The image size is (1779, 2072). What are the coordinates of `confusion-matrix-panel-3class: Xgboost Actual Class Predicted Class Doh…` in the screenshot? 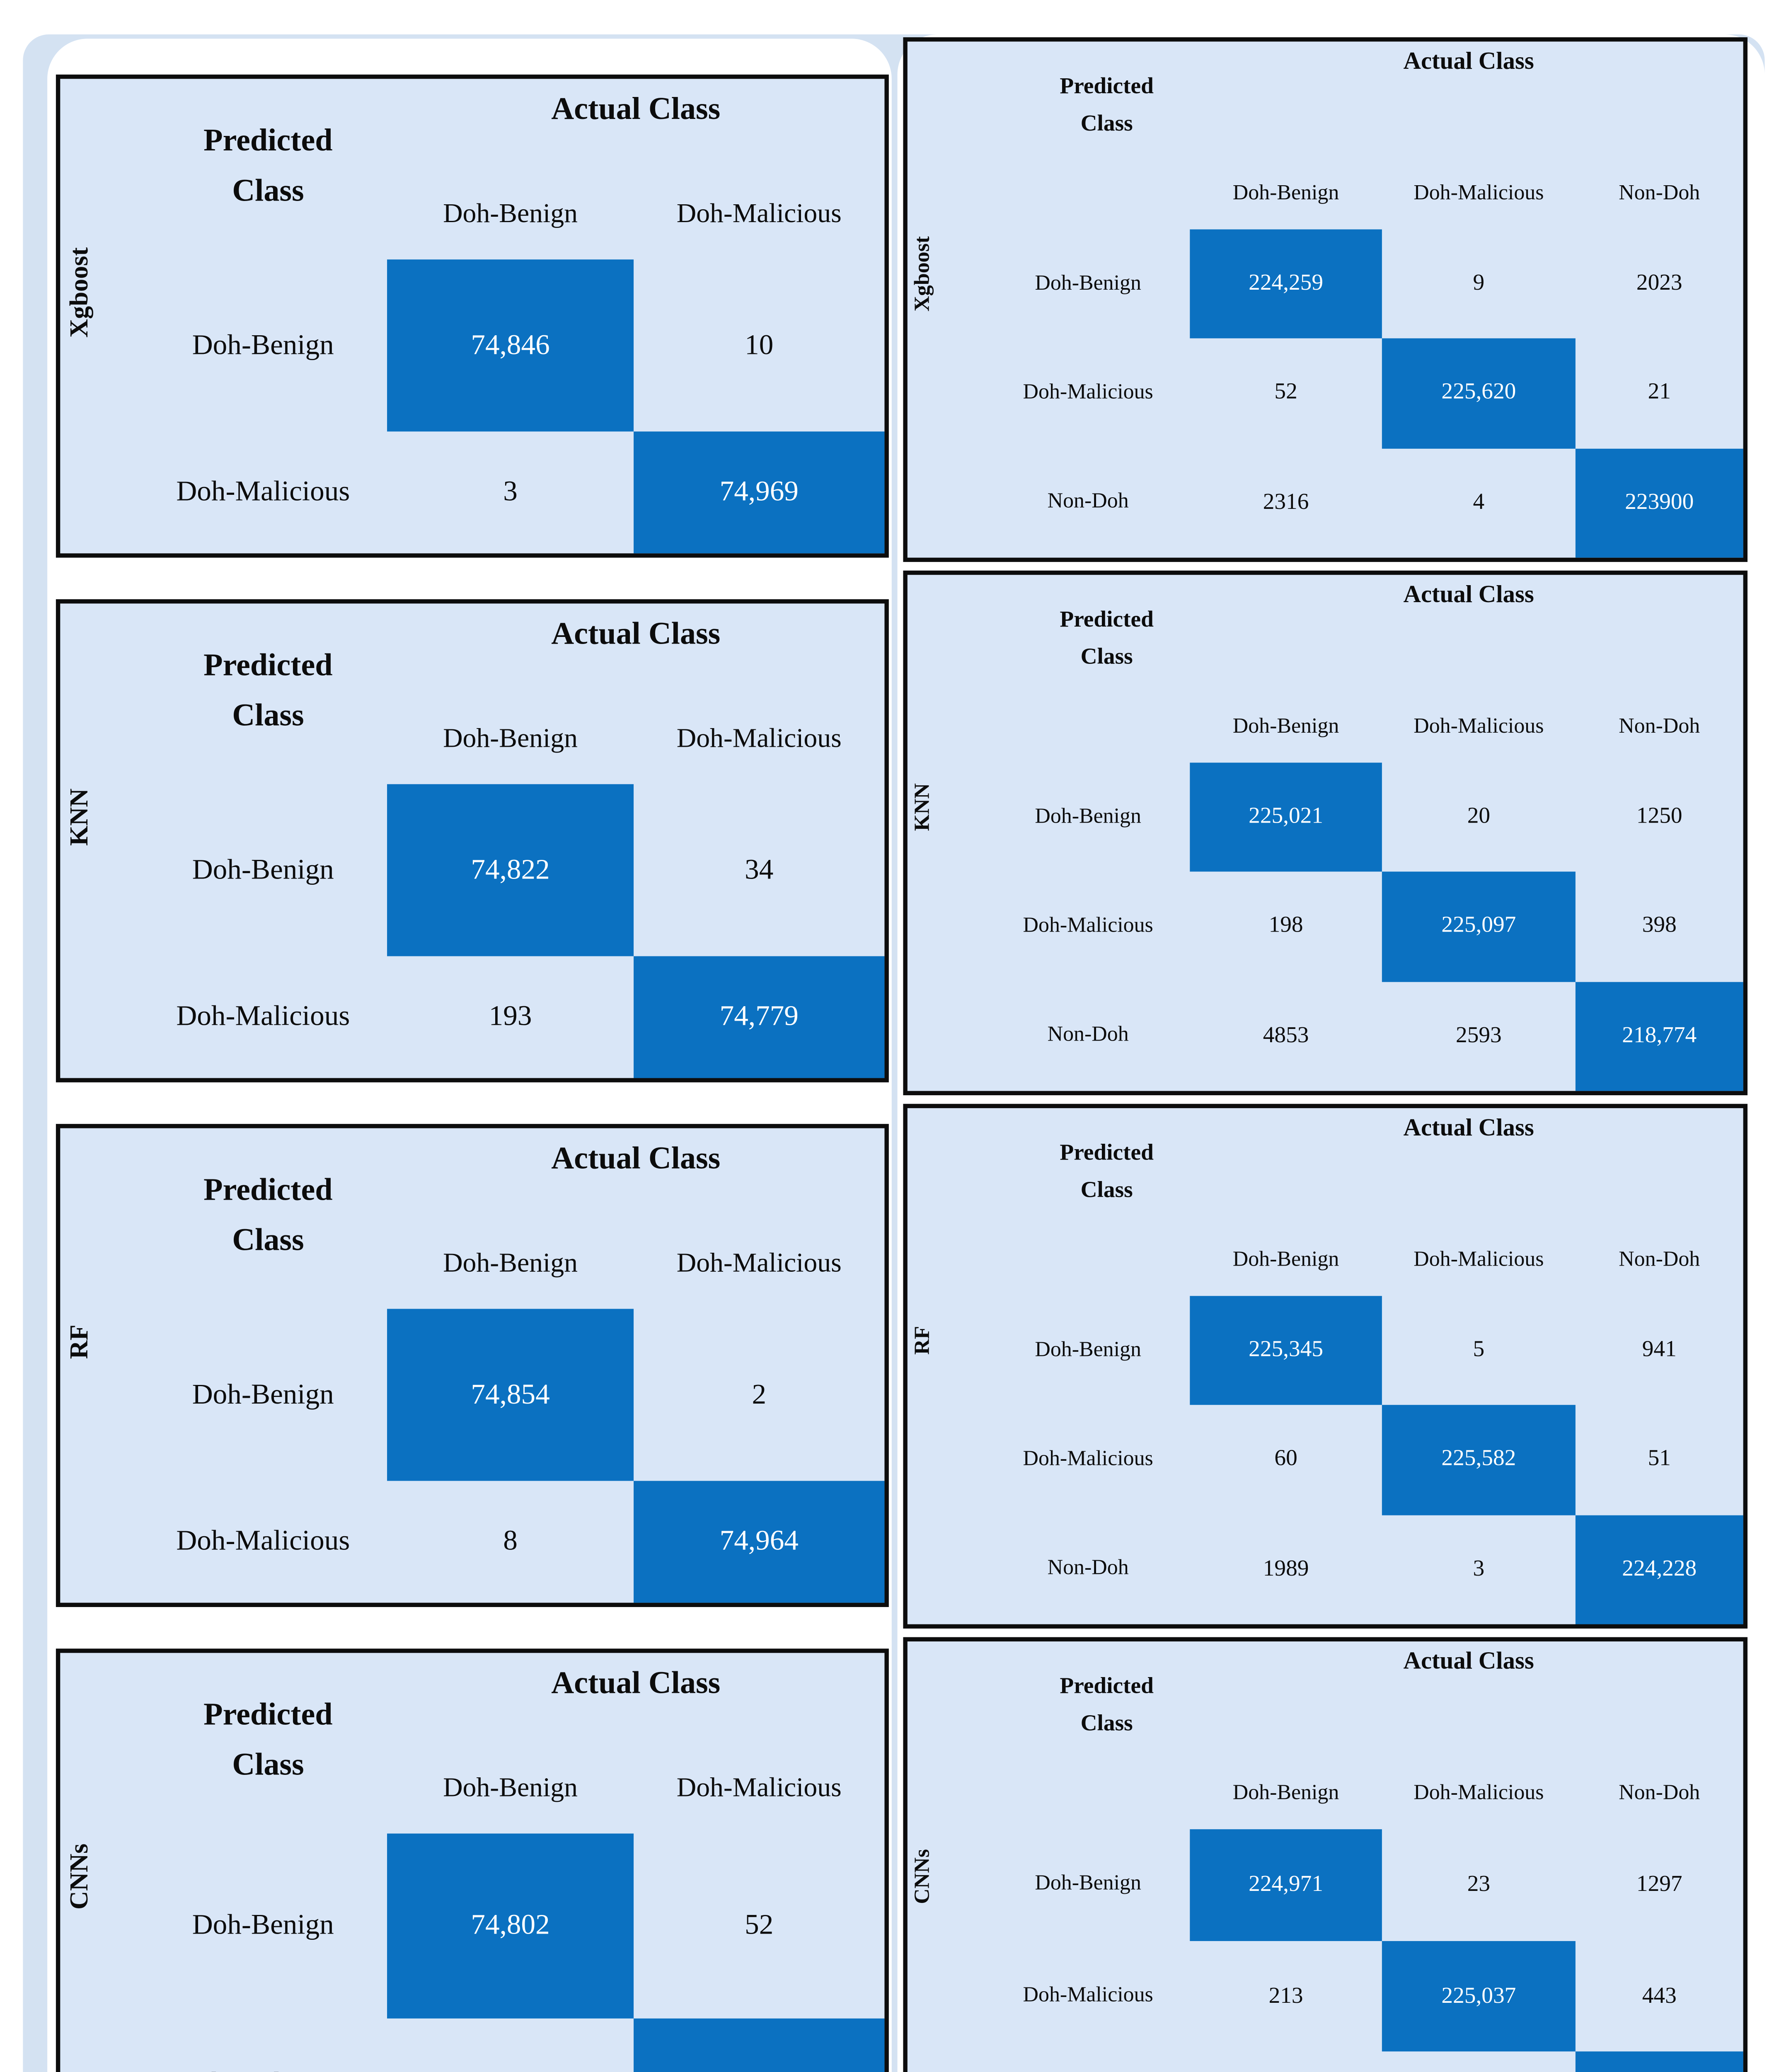 It's located at (1326, 299).